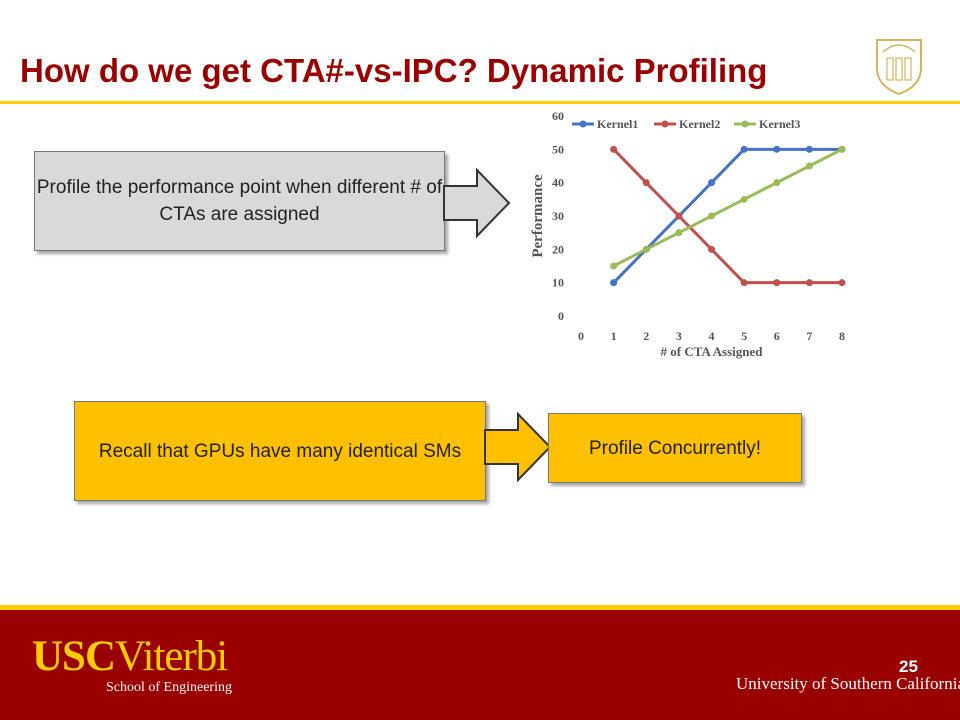 This screenshot has height=720, width=960. What do you see at coordinates (480, 102) in the screenshot?
I see `title-divider` at bounding box center [480, 102].